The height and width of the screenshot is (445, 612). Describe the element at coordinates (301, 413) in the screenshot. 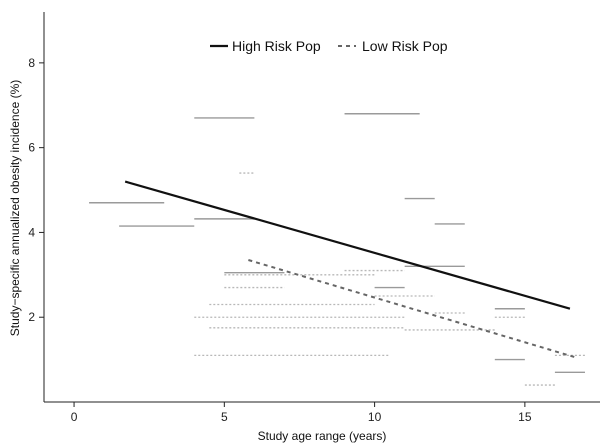

I see `x-axis-ticks: 0 5 10 15` at that location.